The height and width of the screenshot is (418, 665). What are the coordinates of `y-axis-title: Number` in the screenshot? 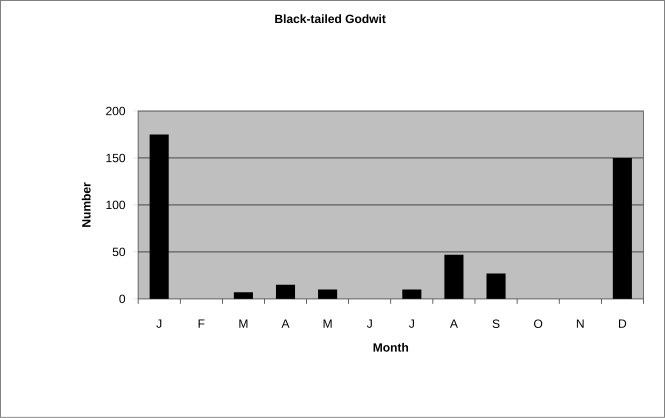 It's located at (86, 204).